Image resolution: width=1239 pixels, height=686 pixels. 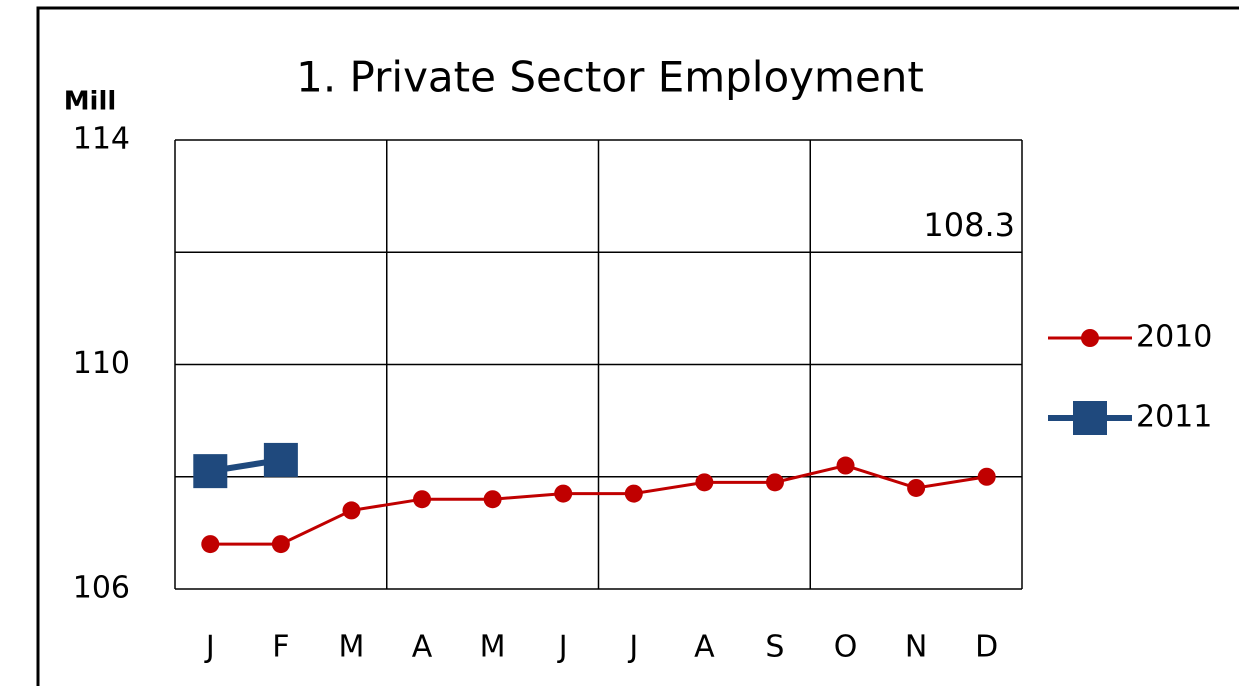 What do you see at coordinates (280, 647) in the screenshot?
I see `x-tick-label: F` at bounding box center [280, 647].